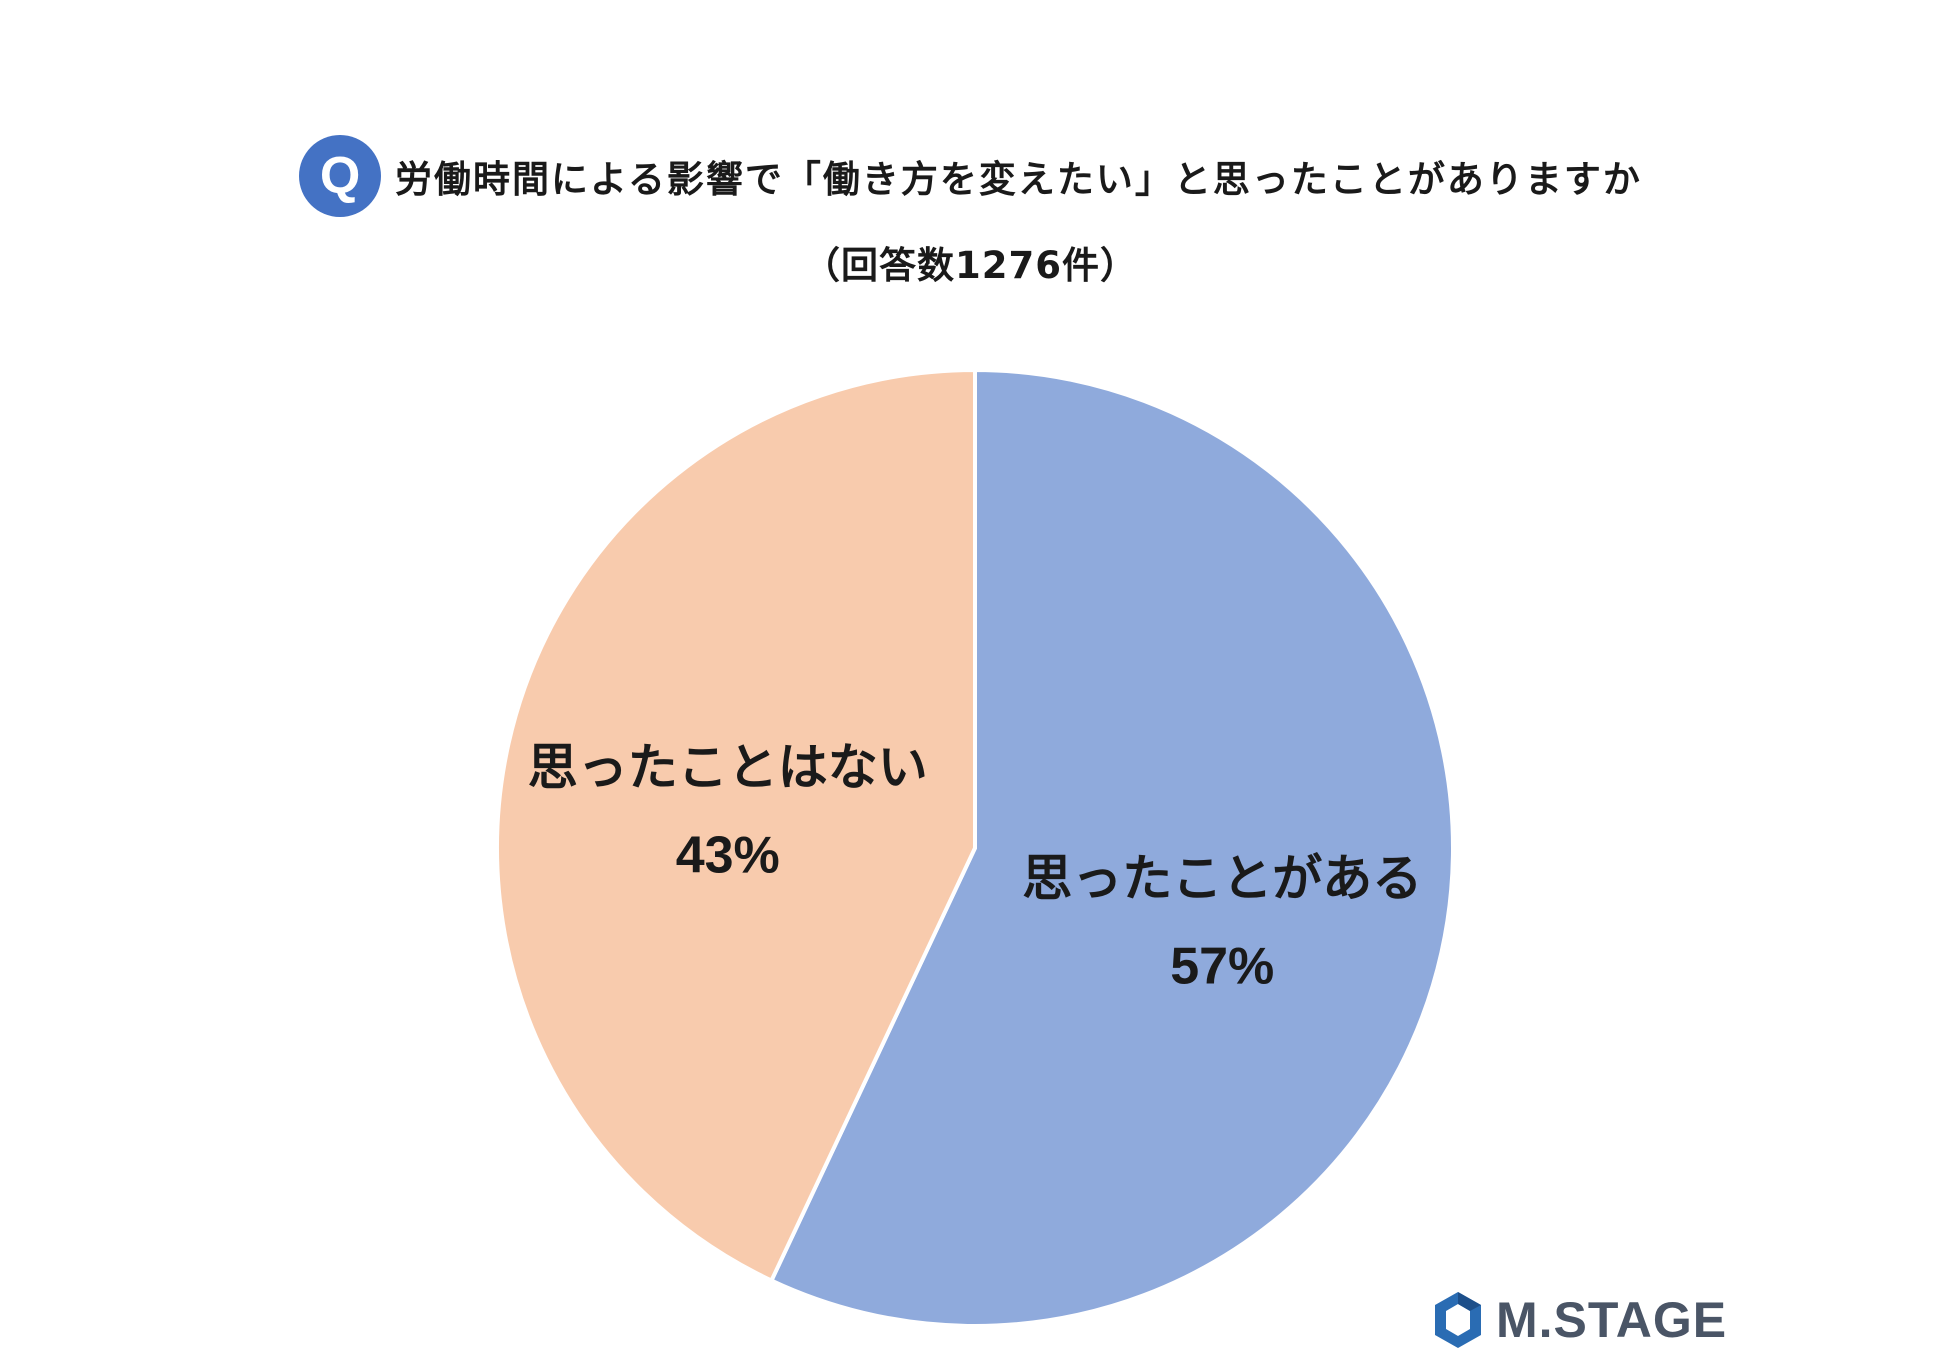 The width and height of the screenshot is (1941, 1350). I want to click on chart-title: 労働時間による影響で「働き方を変えたい」と思ったことがありますか, so click(1018, 179).